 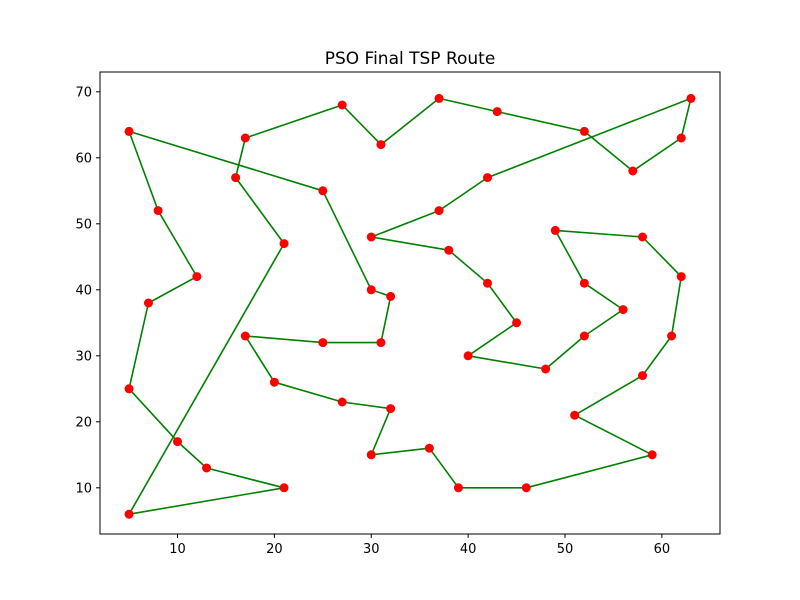 What do you see at coordinates (468, 549) in the screenshot?
I see `x-tick-label: 40` at bounding box center [468, 549].